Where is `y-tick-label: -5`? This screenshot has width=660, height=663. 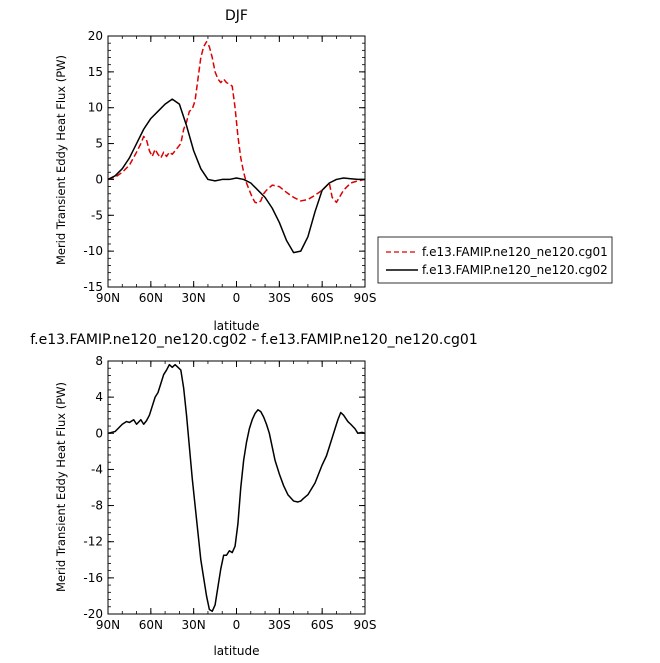 y-tick-label: -5 is located at coordinates (97, 215).